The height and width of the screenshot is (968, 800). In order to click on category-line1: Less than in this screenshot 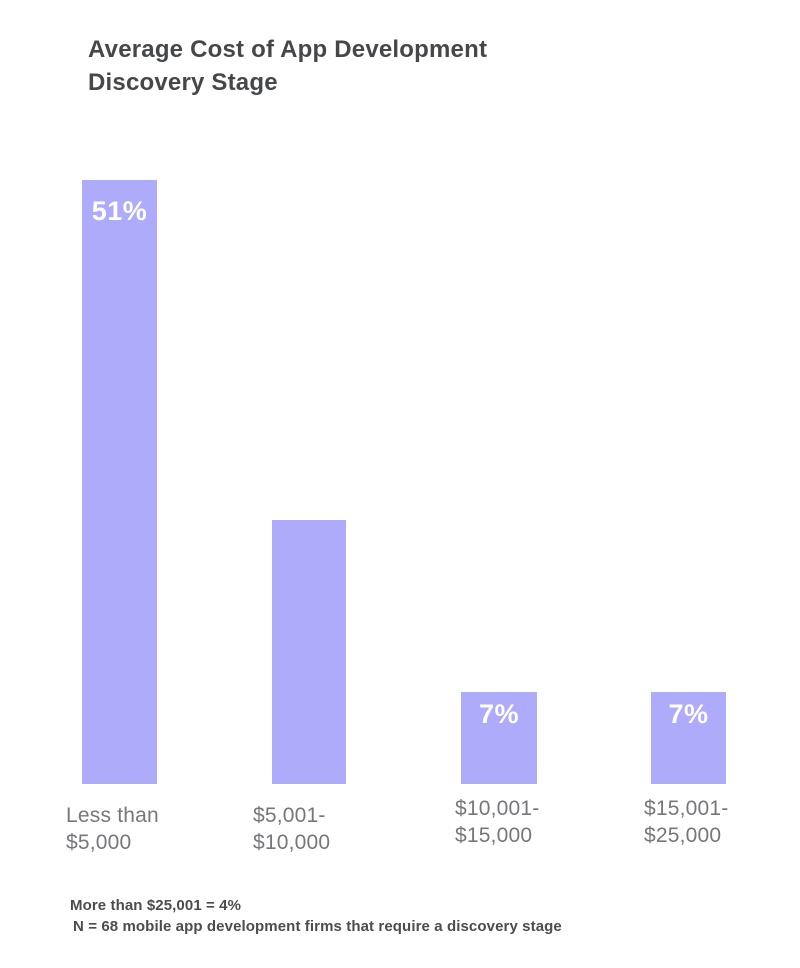, I will do `click(112, 815)`.